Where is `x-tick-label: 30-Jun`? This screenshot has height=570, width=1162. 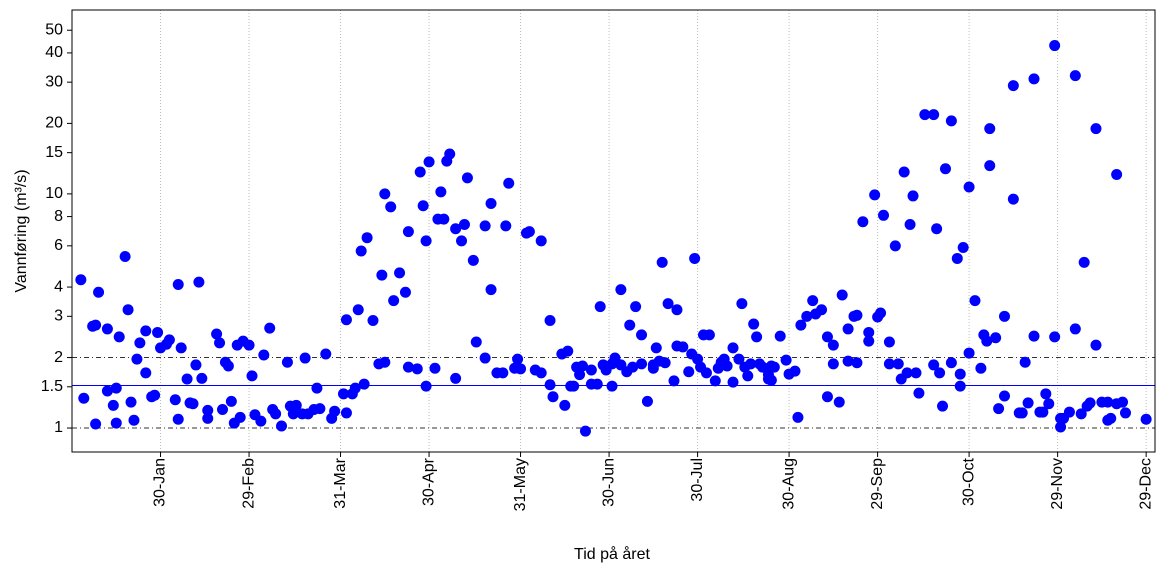 x-tick-label: 30-Jun is located at coordinates (608, 482).